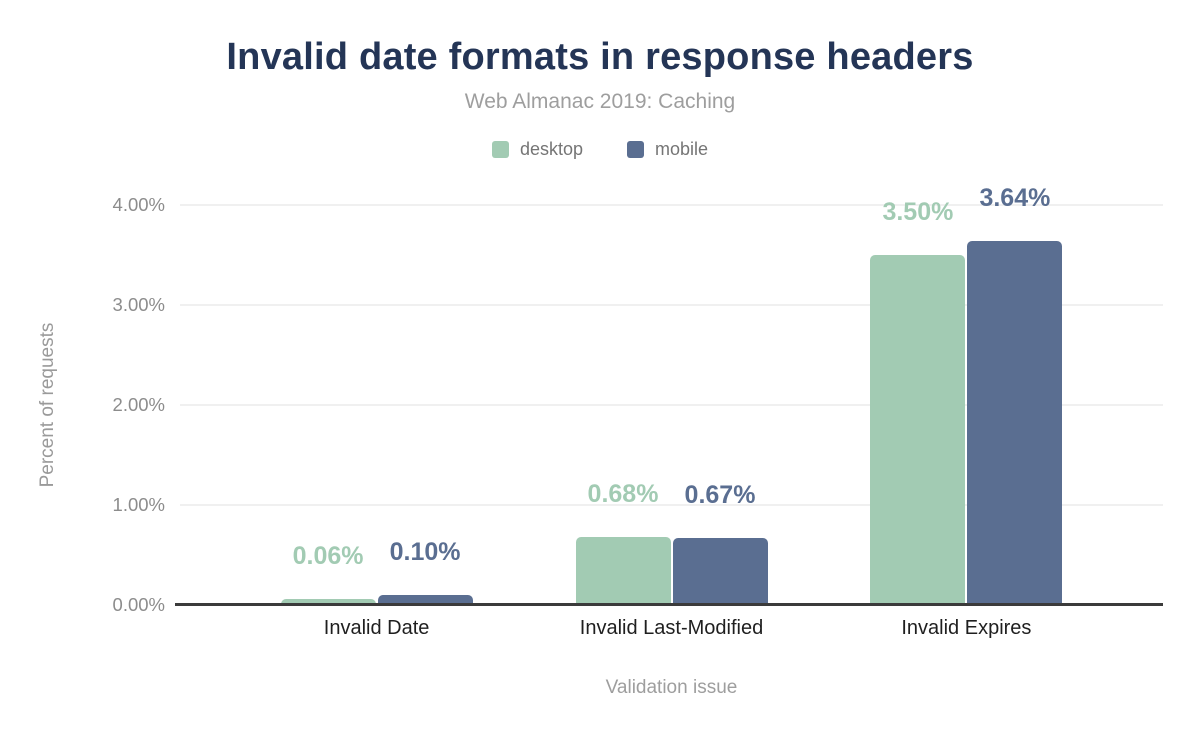 This screenshot has width=1200, height=742. What do you see at coordinates (671, 687) in the screenshot?
I see `x-axis-title: Validation issue` at bounding box center [671, 687].